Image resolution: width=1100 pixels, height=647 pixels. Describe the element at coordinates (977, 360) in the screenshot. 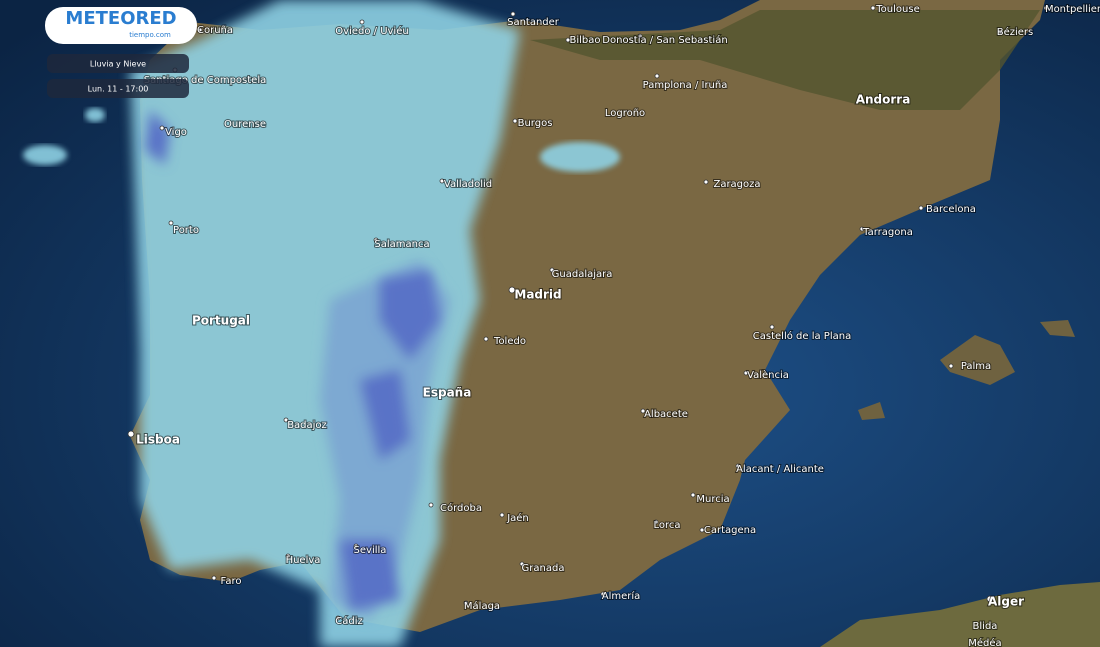

I see `land-mallorca` at that location.